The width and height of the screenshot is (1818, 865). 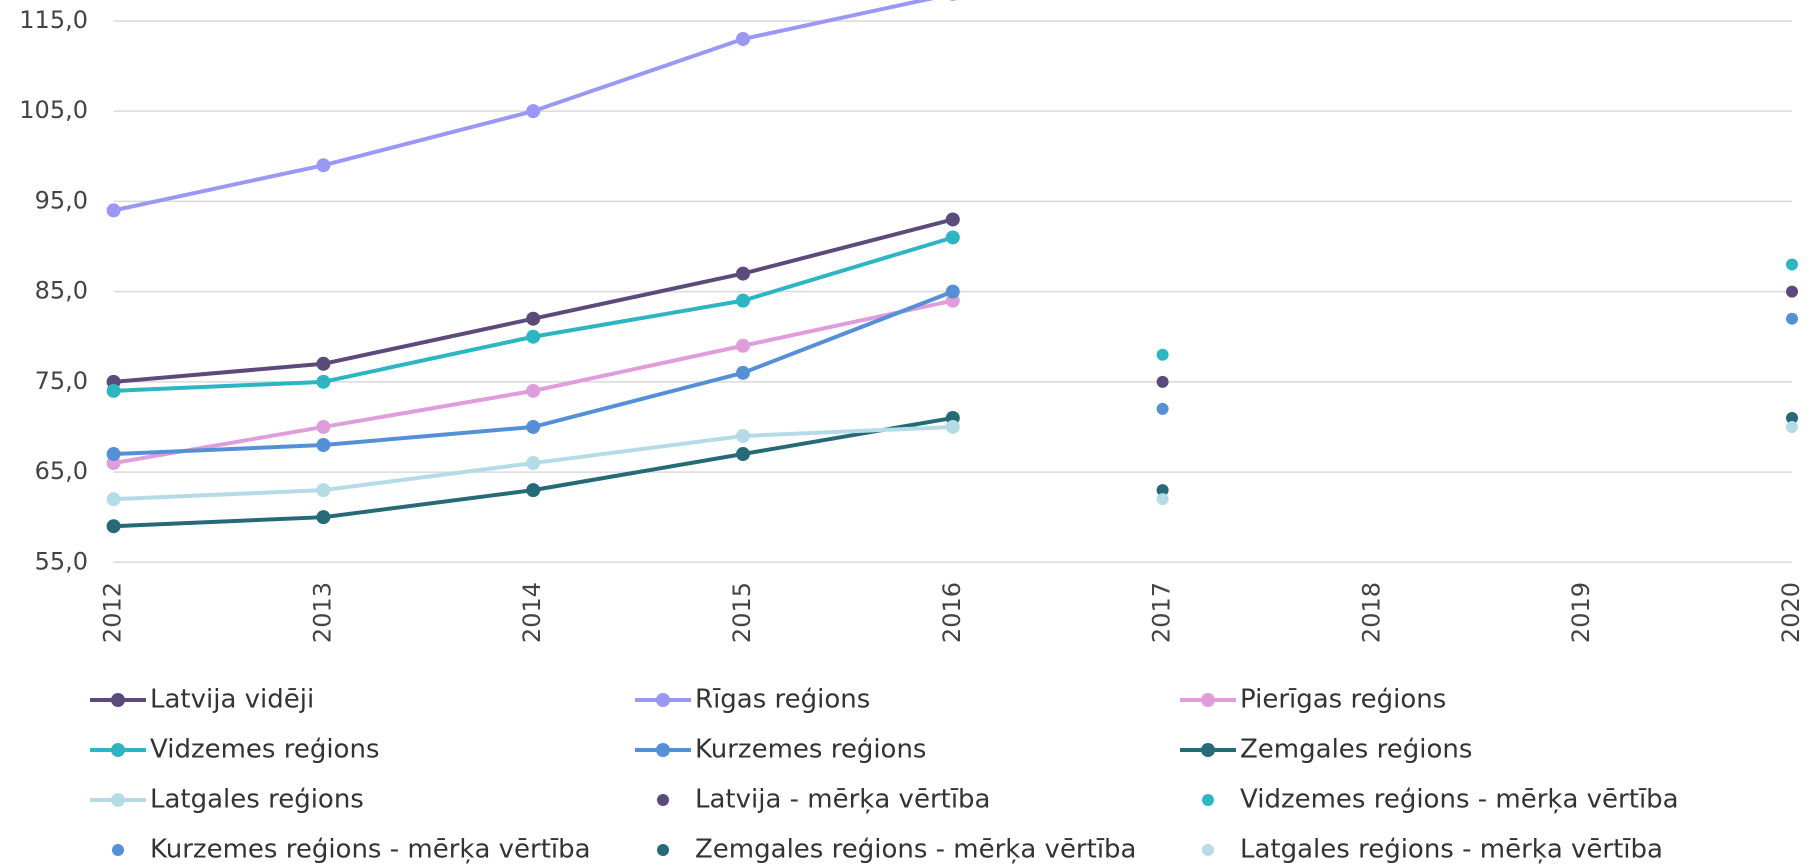 What do you see at coordinates (1343, 700) in the screenshot?
I see `legend-label: Pierīgas reģions` at bounding box center [1343, 700].